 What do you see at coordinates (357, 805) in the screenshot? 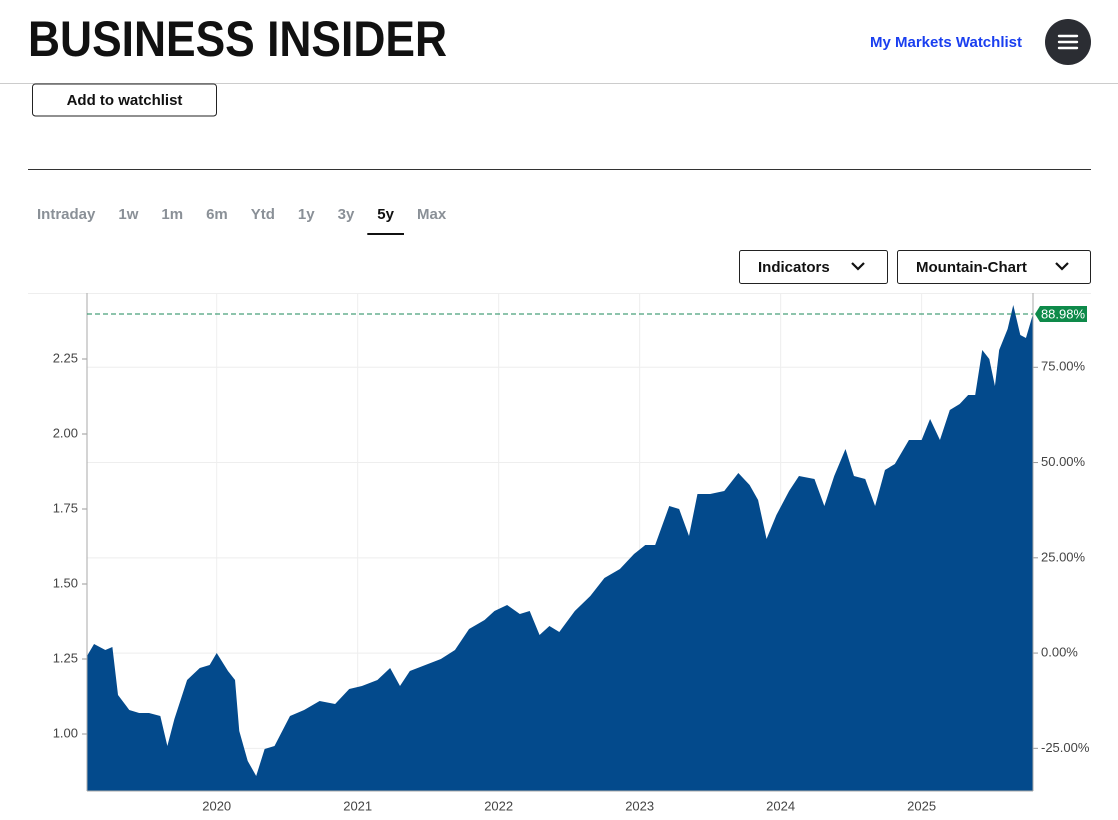
I see `x-tick-label: 2021` at bounding box center [357, 805].